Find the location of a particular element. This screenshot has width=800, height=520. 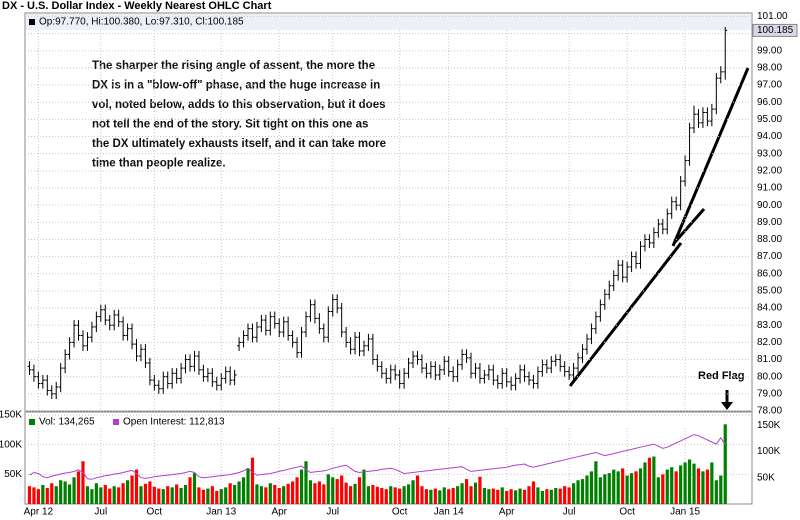

x-tick-label: Apr is located at coordinates (279, 512).